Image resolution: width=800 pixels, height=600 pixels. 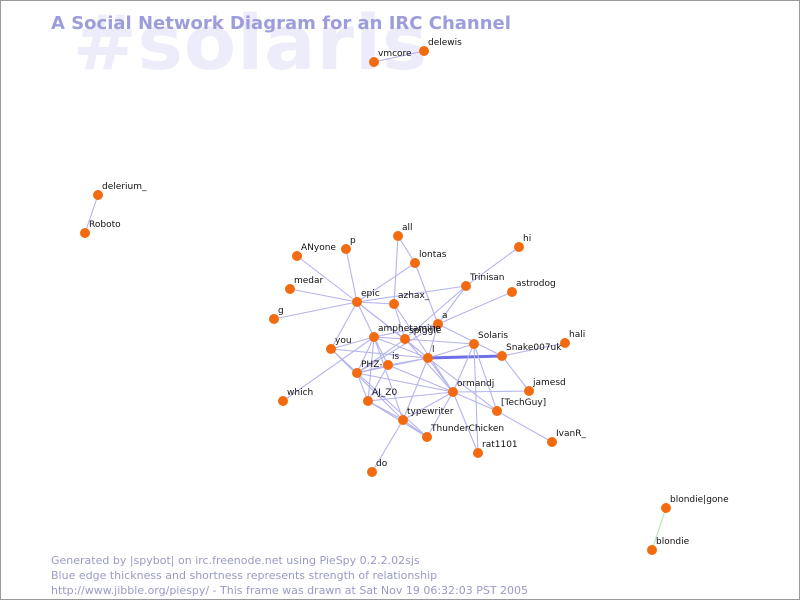 I want to click on edge-trinisan-spiggle, so click(x=435, y=312).